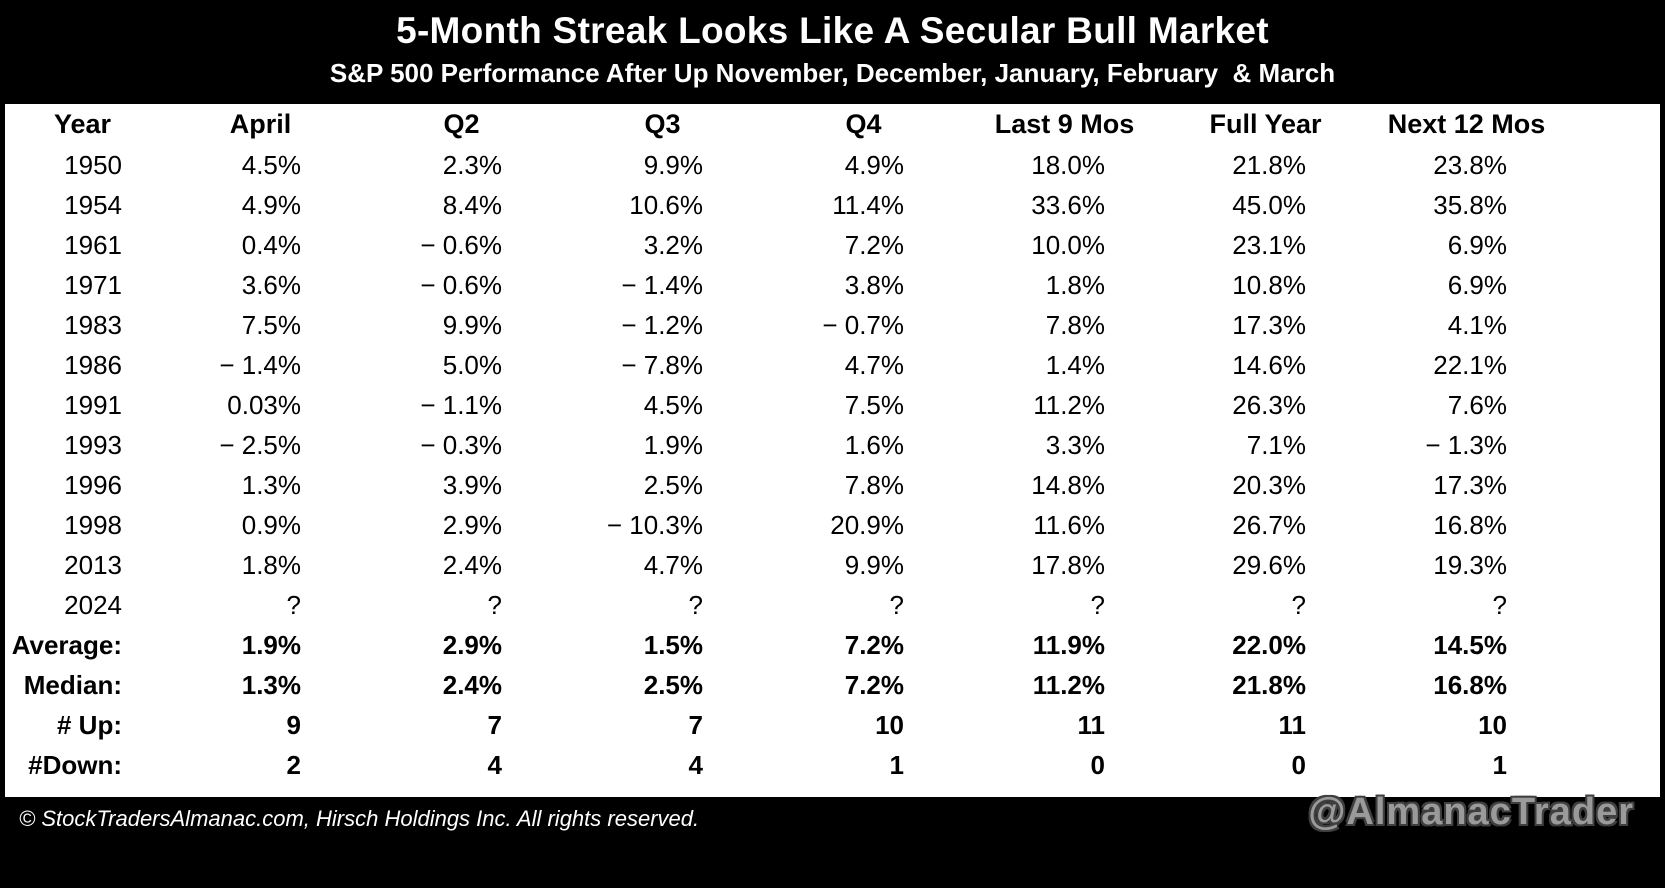  Describe the element at coordinates (786, 165) in the screenshot. I see `table-row: 1950 4.5% 2.3% 9.9% 4.9% 18.0% 21.8% 23.8%` at that location.